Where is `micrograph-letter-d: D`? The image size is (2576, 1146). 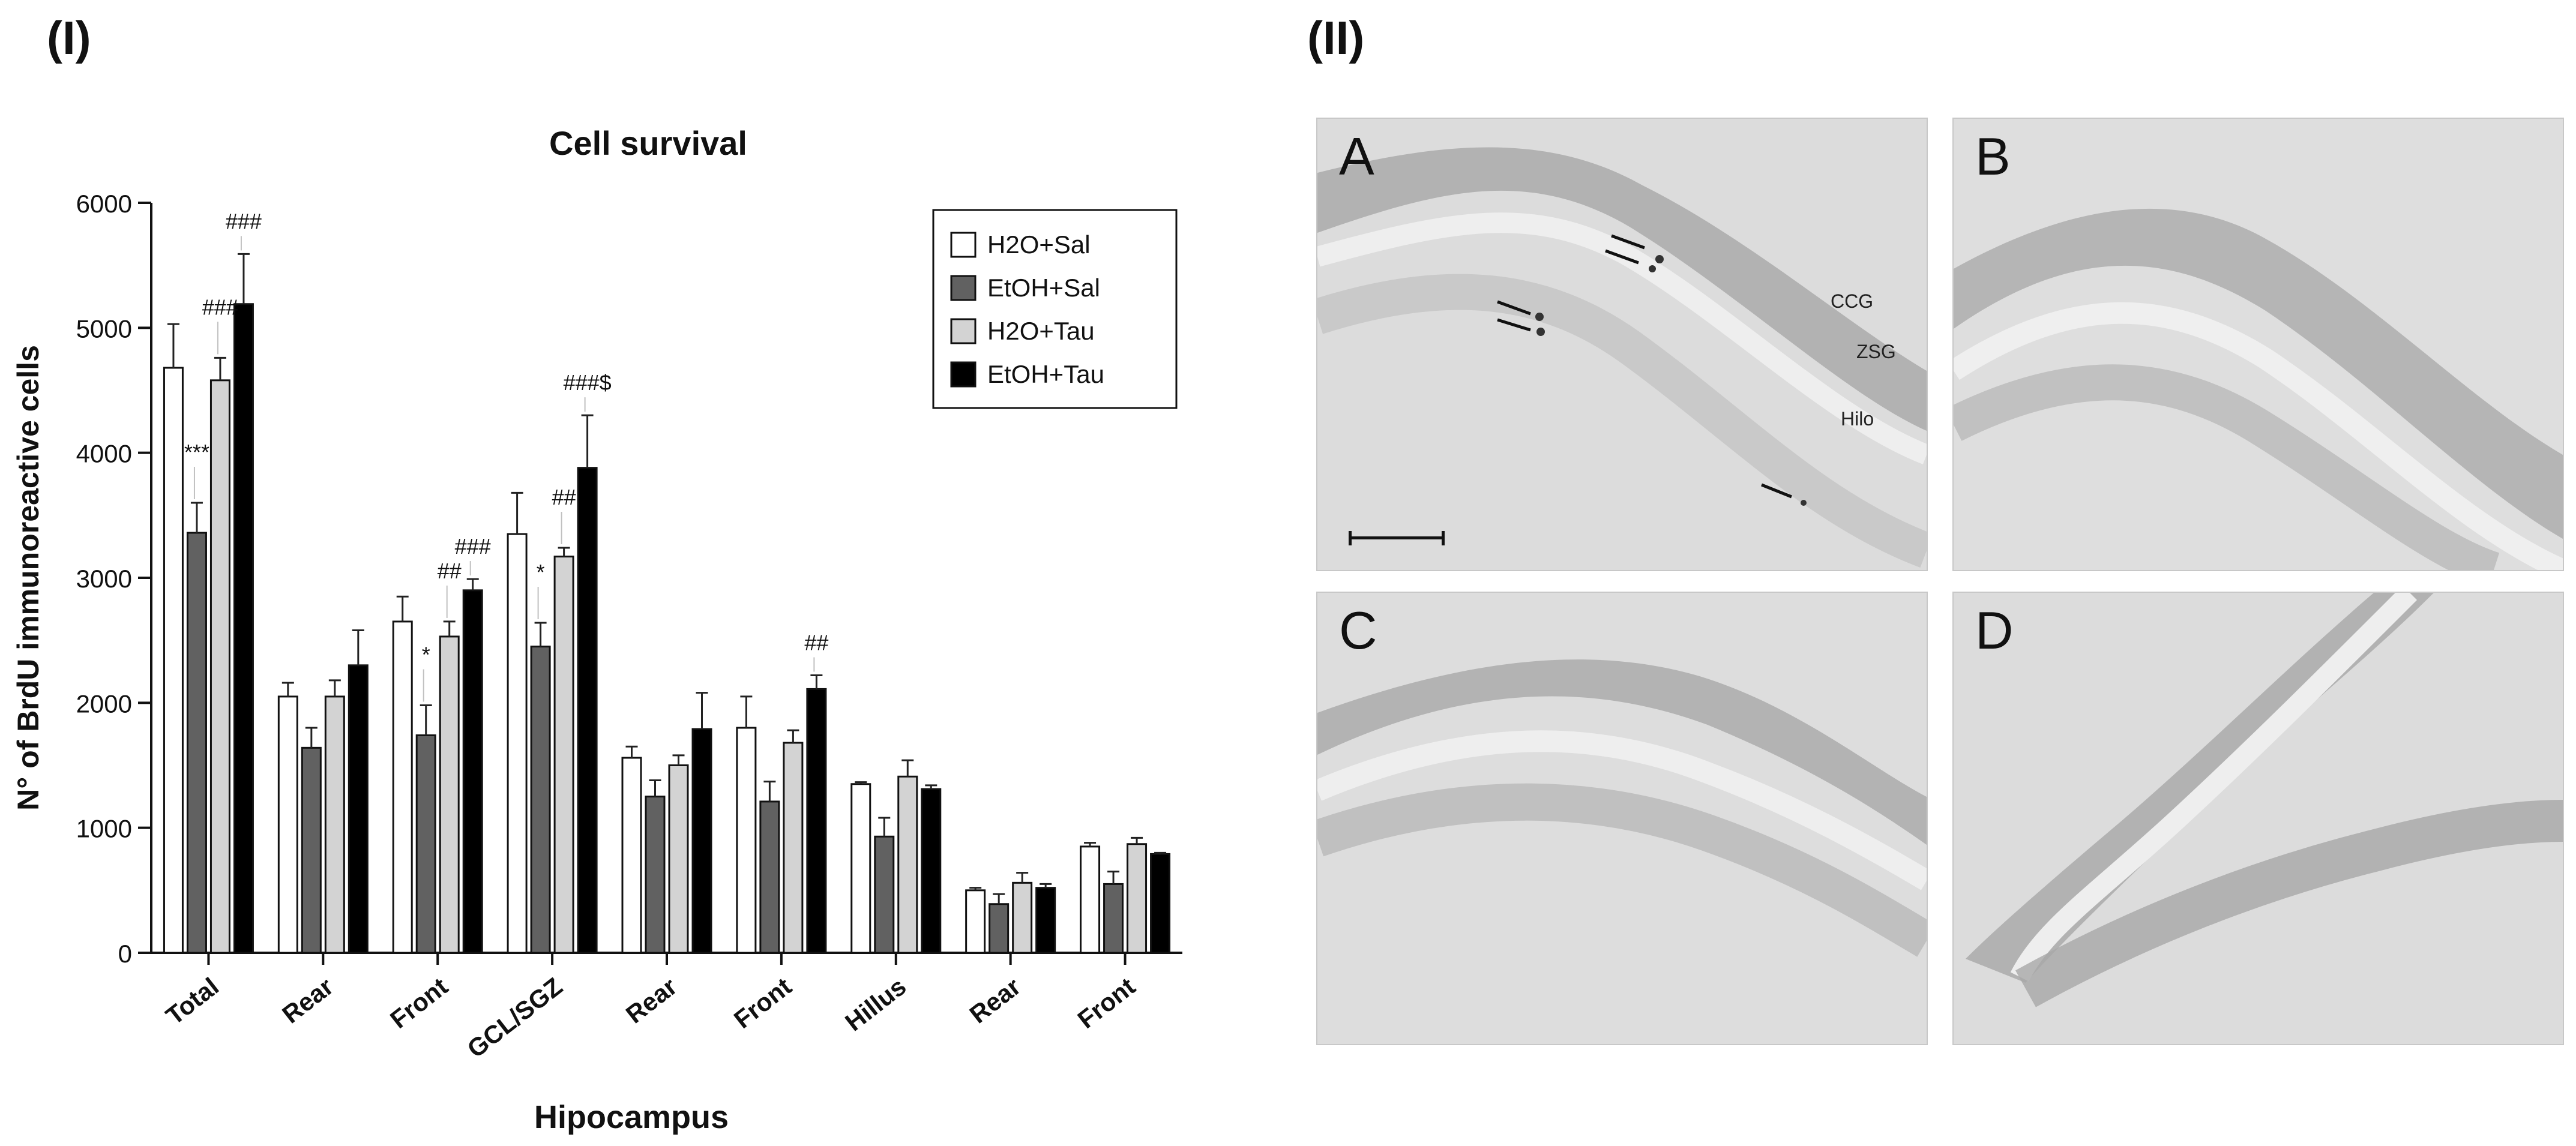
micrograph-letter-d: D is located at coordinates (1994, 631).